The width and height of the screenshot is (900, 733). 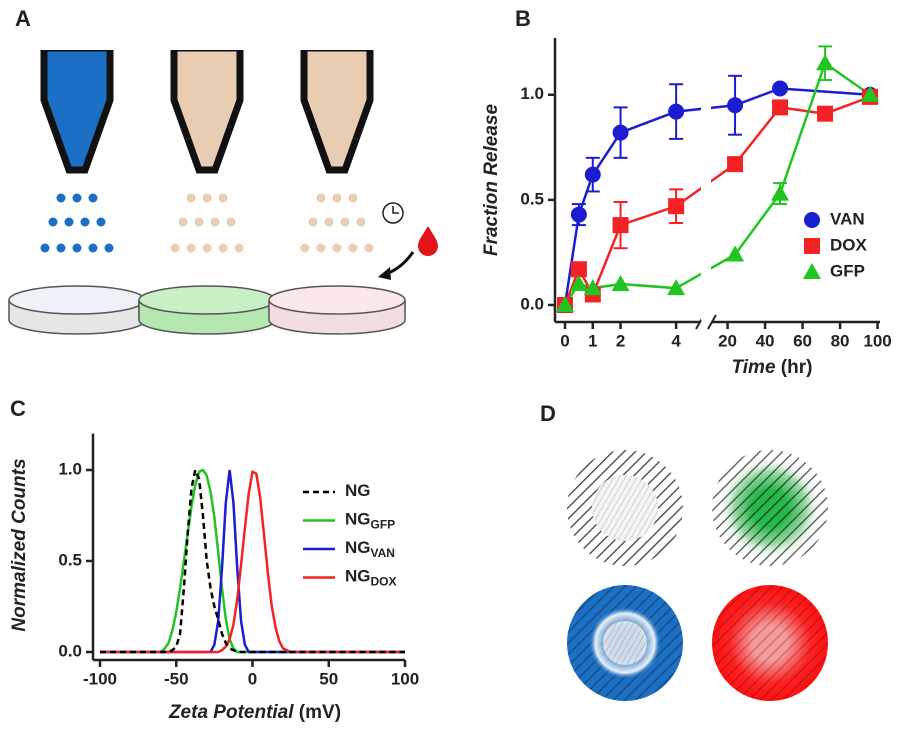 I want to click on x-tick-label: 60, so click(x=802, y=340).